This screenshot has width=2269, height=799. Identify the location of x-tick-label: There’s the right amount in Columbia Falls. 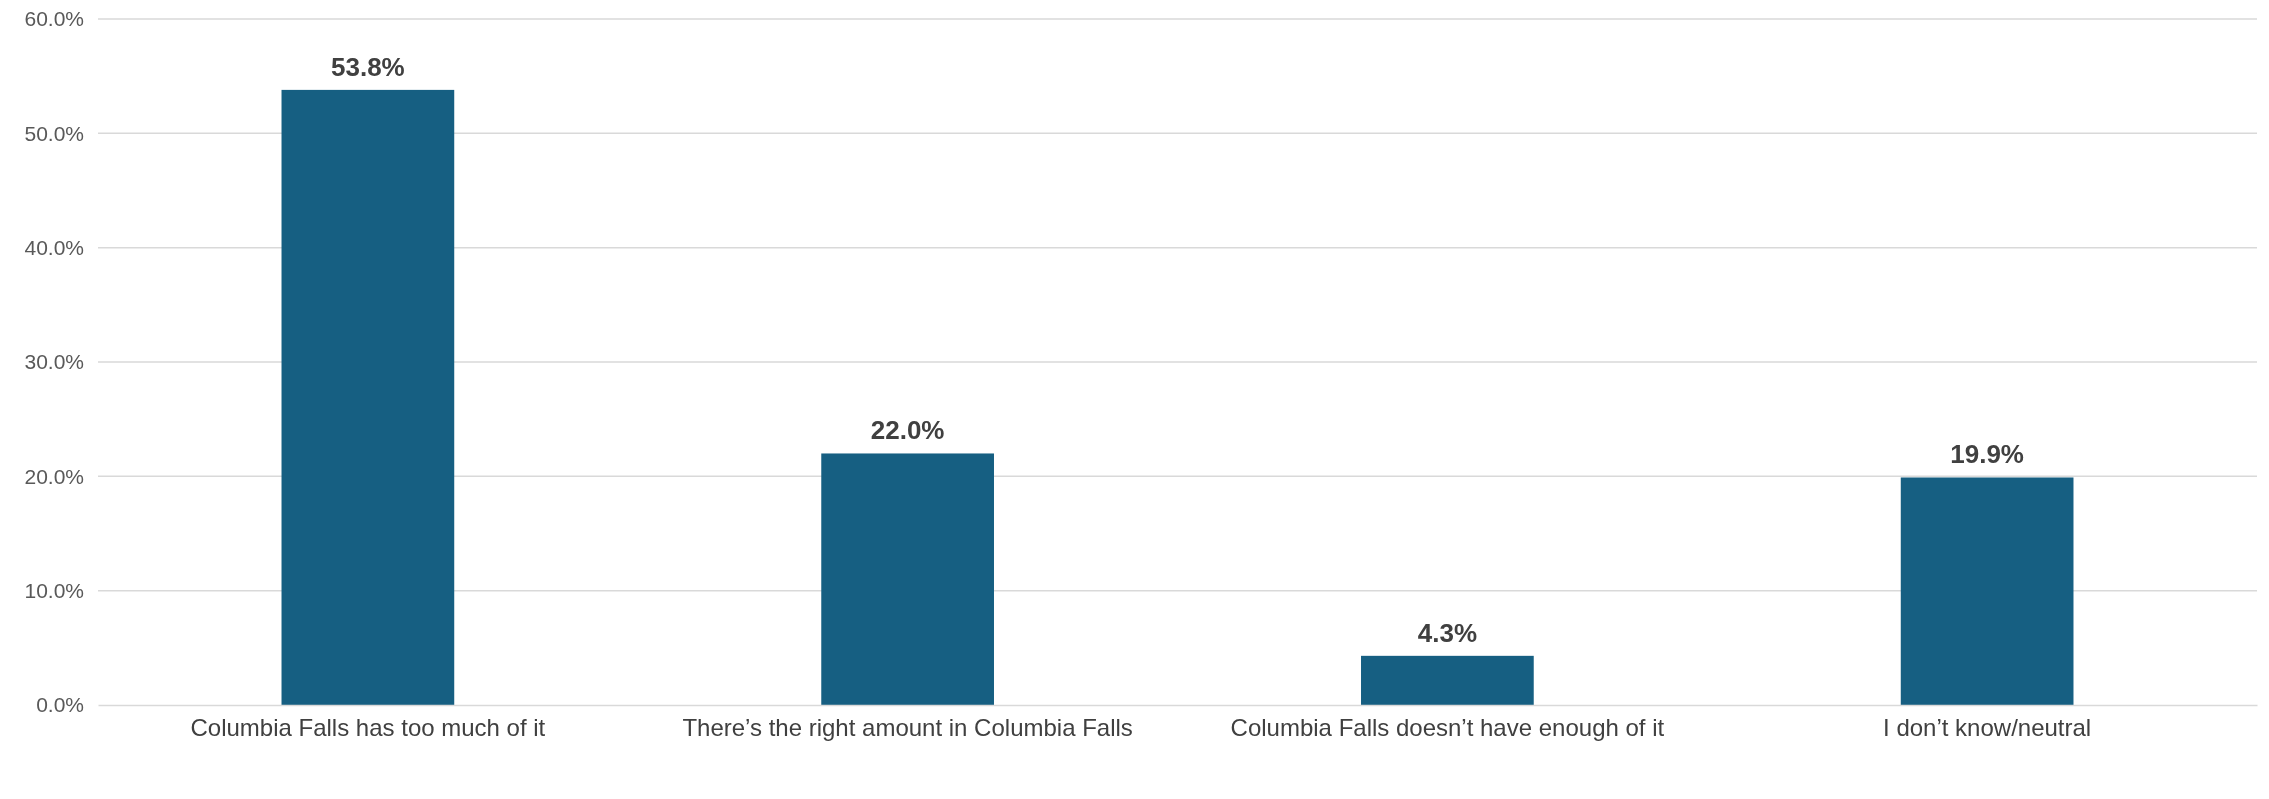
(907, 728).